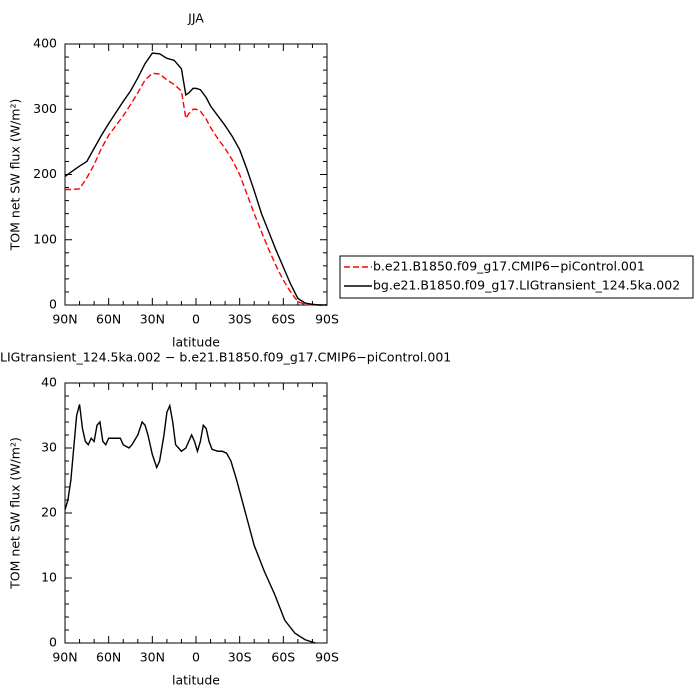 This screenshot has height=700, width=700. I want to click on y-tick-label: 100, so click(45, 238).